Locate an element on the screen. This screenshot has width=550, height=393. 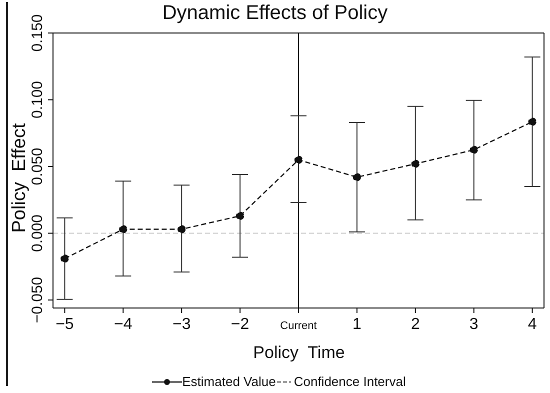
x-tick-label: −3 is located at coordinates (181, 324).